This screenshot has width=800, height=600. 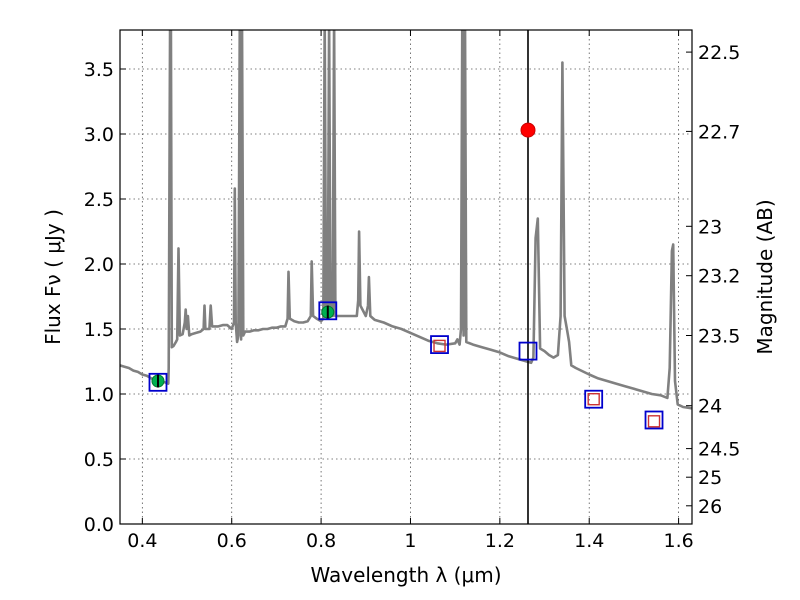 What do you see at coordinates (53, 277) in the screenshot?
I see `y-axis-label: Flux Fν ( μJy )` at bounding box center [53, 277].